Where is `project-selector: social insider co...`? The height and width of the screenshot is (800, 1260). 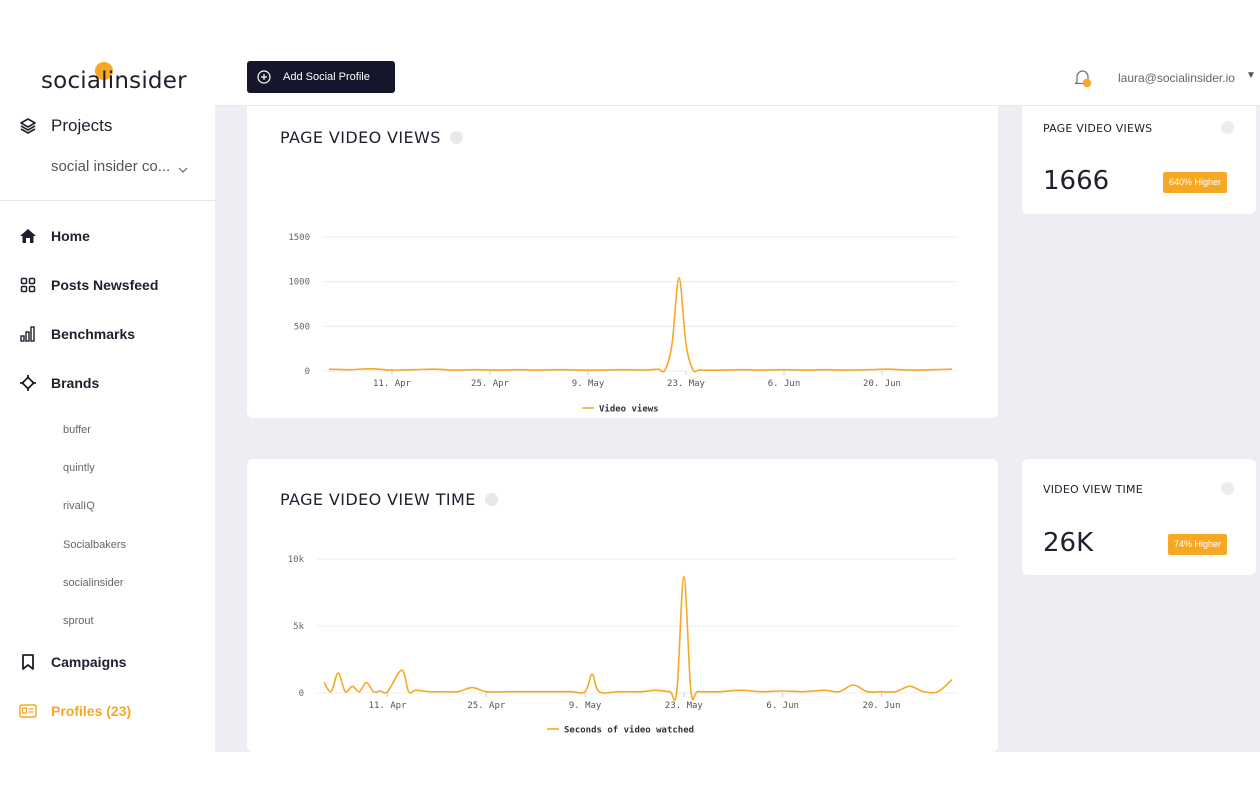 project-selector: social insider co... is located at coordinates (119, 166).